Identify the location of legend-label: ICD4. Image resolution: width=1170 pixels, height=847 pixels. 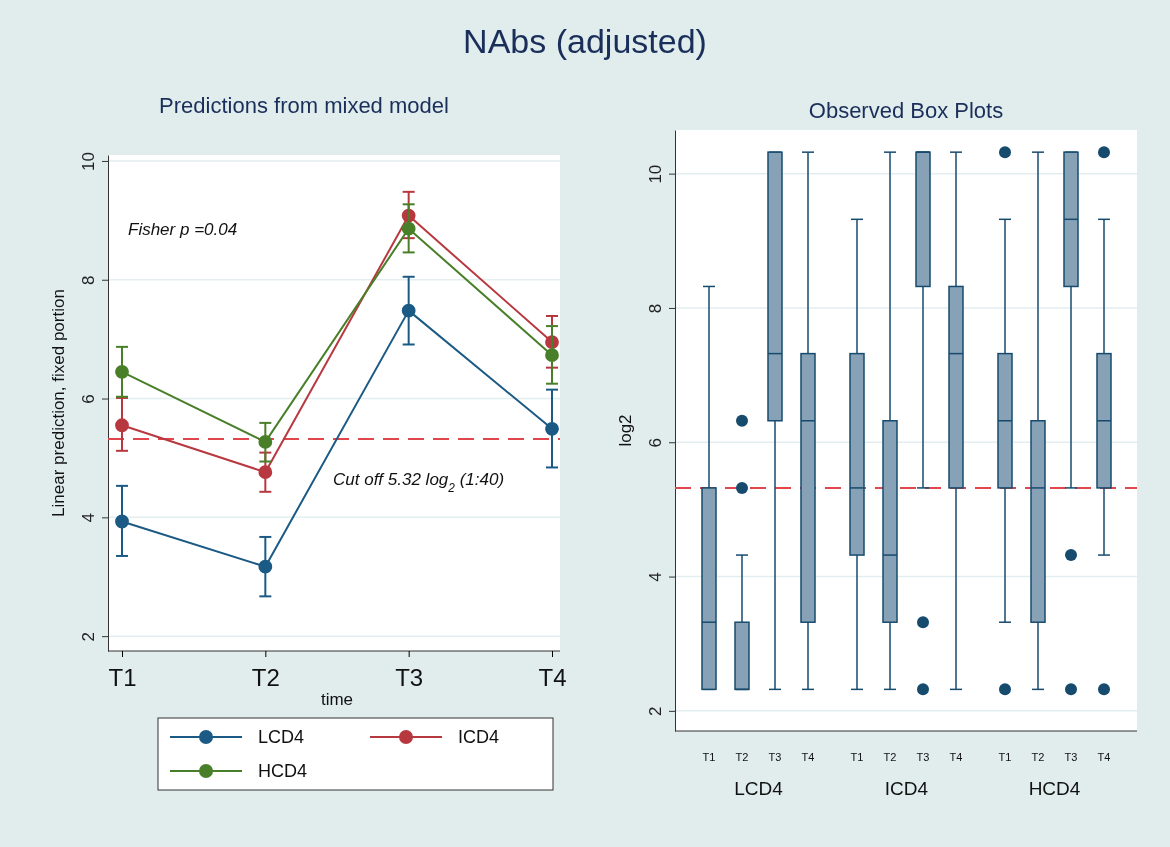
(479, 737).